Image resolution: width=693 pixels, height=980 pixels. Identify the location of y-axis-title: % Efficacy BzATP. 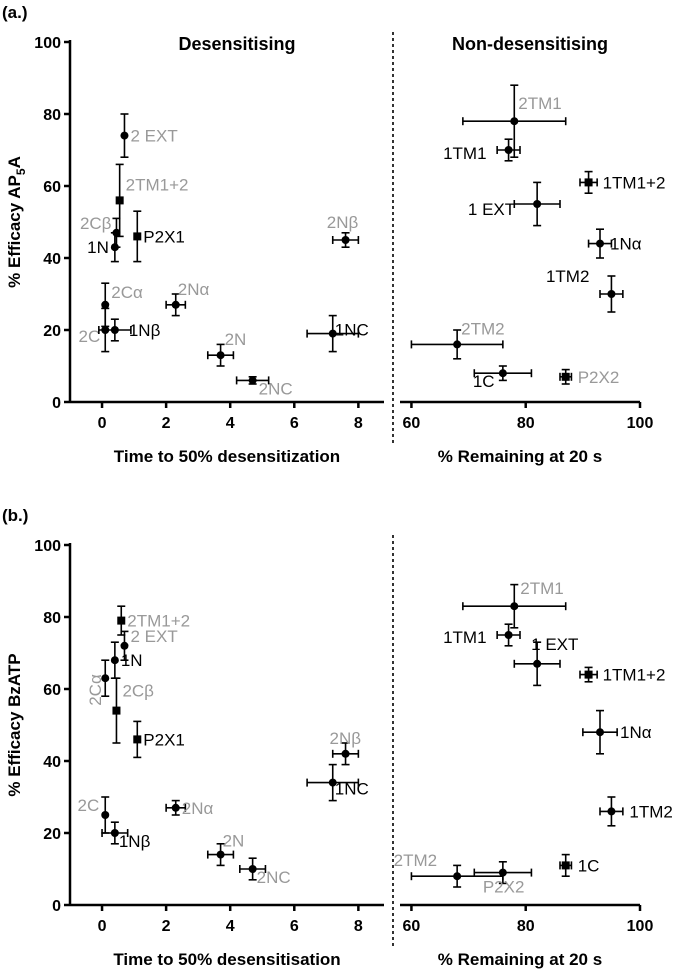
(14, 724).